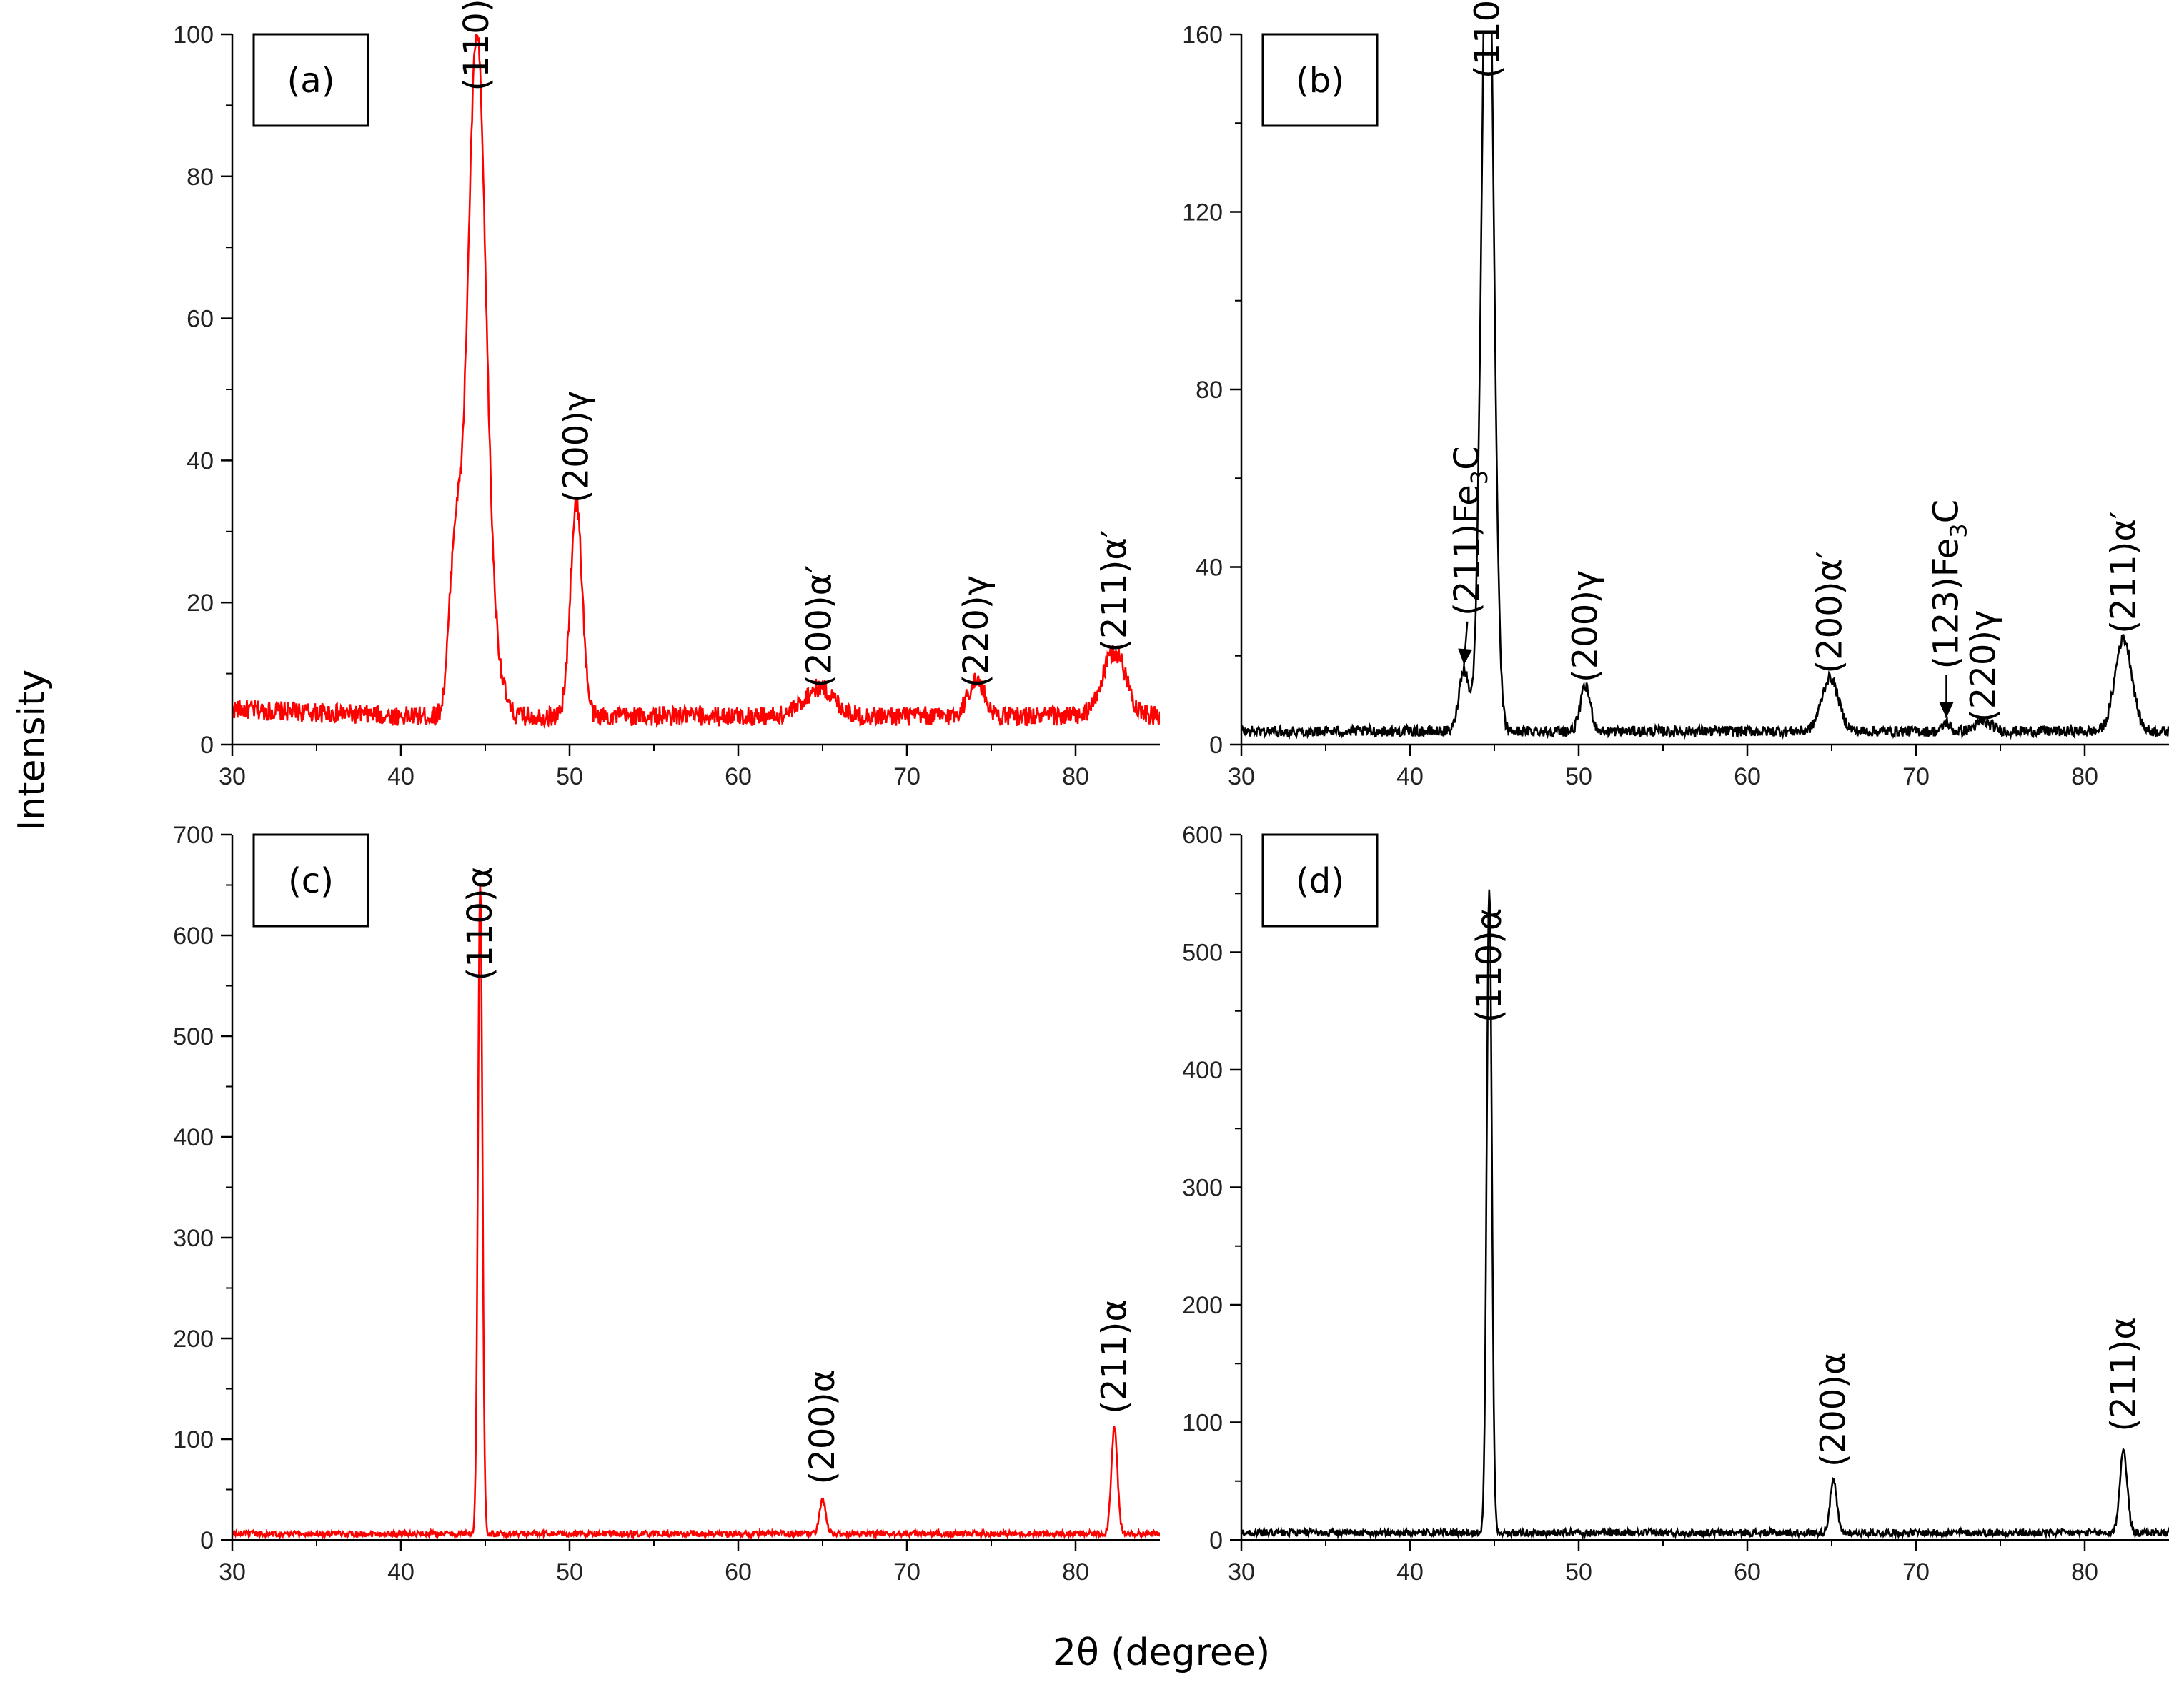 Image resolution: width=2184 pixels, height=1705 pixels. What do you see at coordinates (1202, 213) in the screenshot?
I see `y-tick-label: 120` at bounding box center [1202, 213].